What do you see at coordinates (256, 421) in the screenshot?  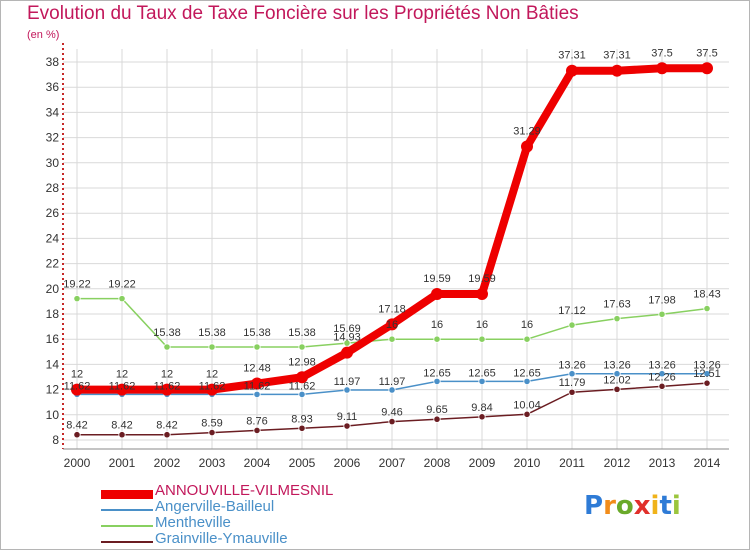 I see `data-label: 8.76` at bounding box center [256, 421].